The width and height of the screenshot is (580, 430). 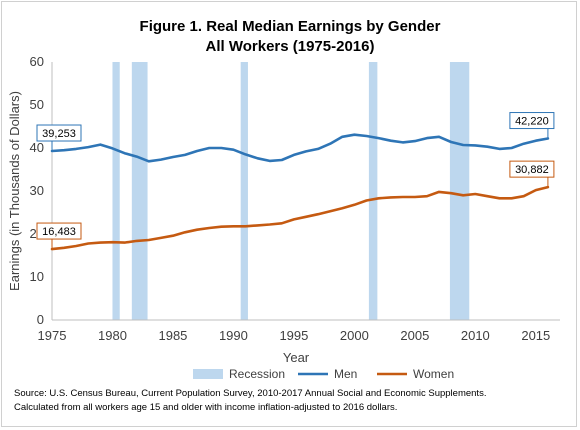 What do you see at coordinates (433, 374) in the screenshot?
I see `legend-label-women: Women` at bounding box center [433, 374].